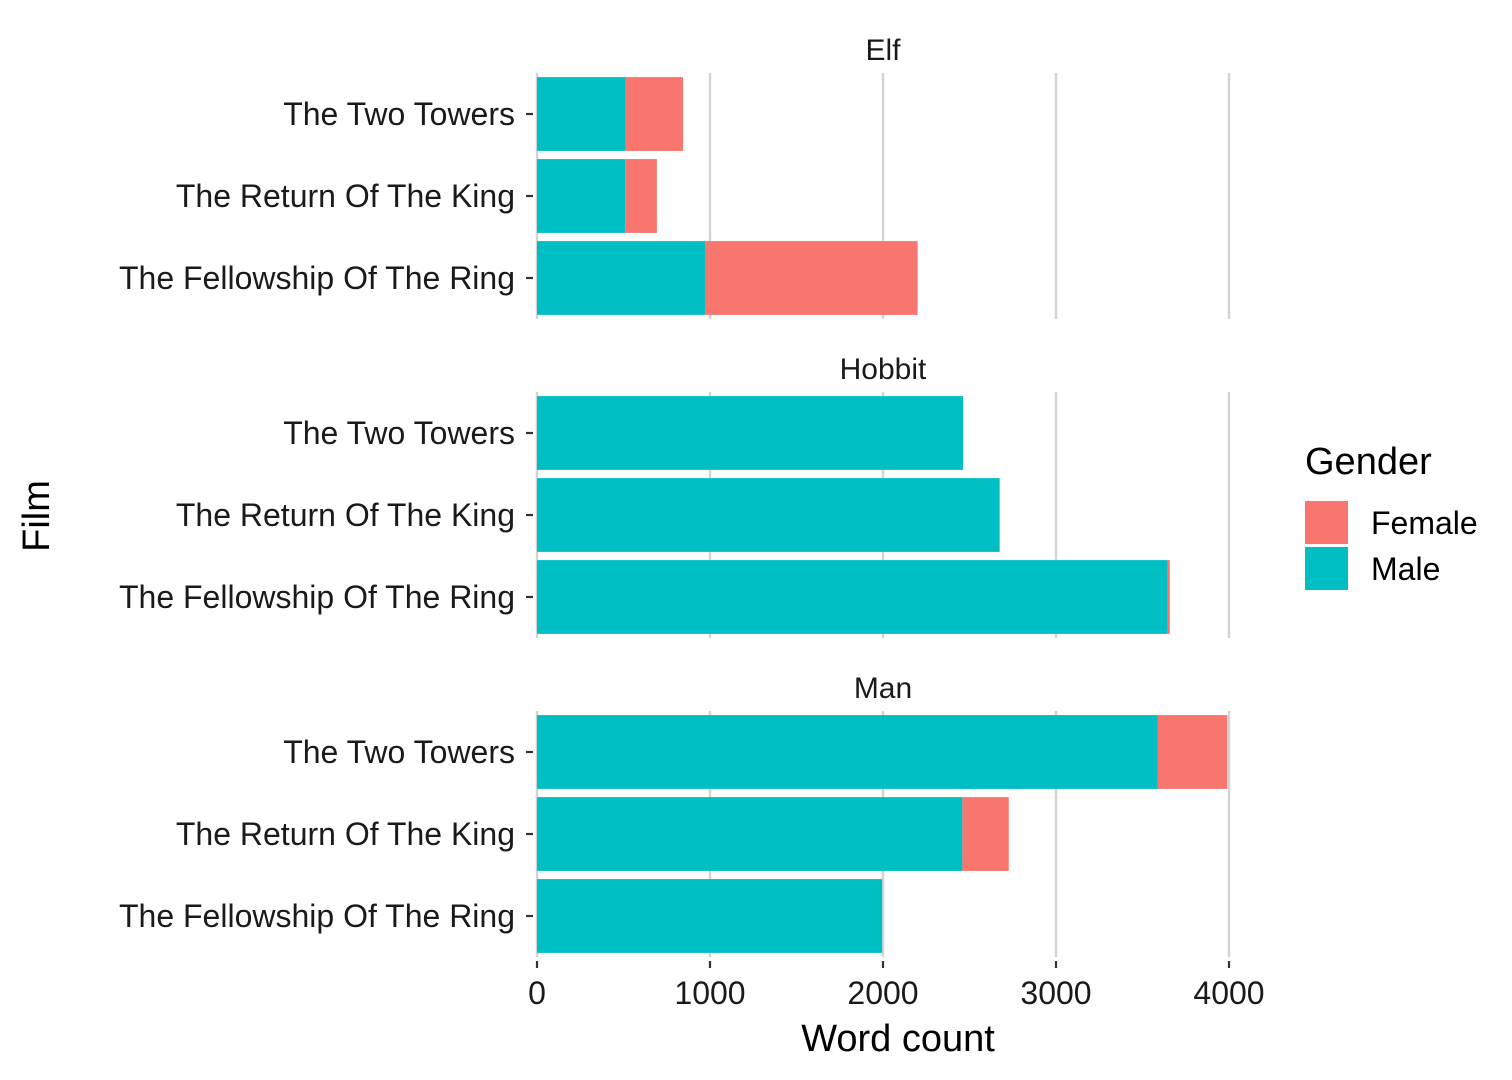  I want to click on x-axis: 0 1000 2000 3000 4000, so click(896, 986).